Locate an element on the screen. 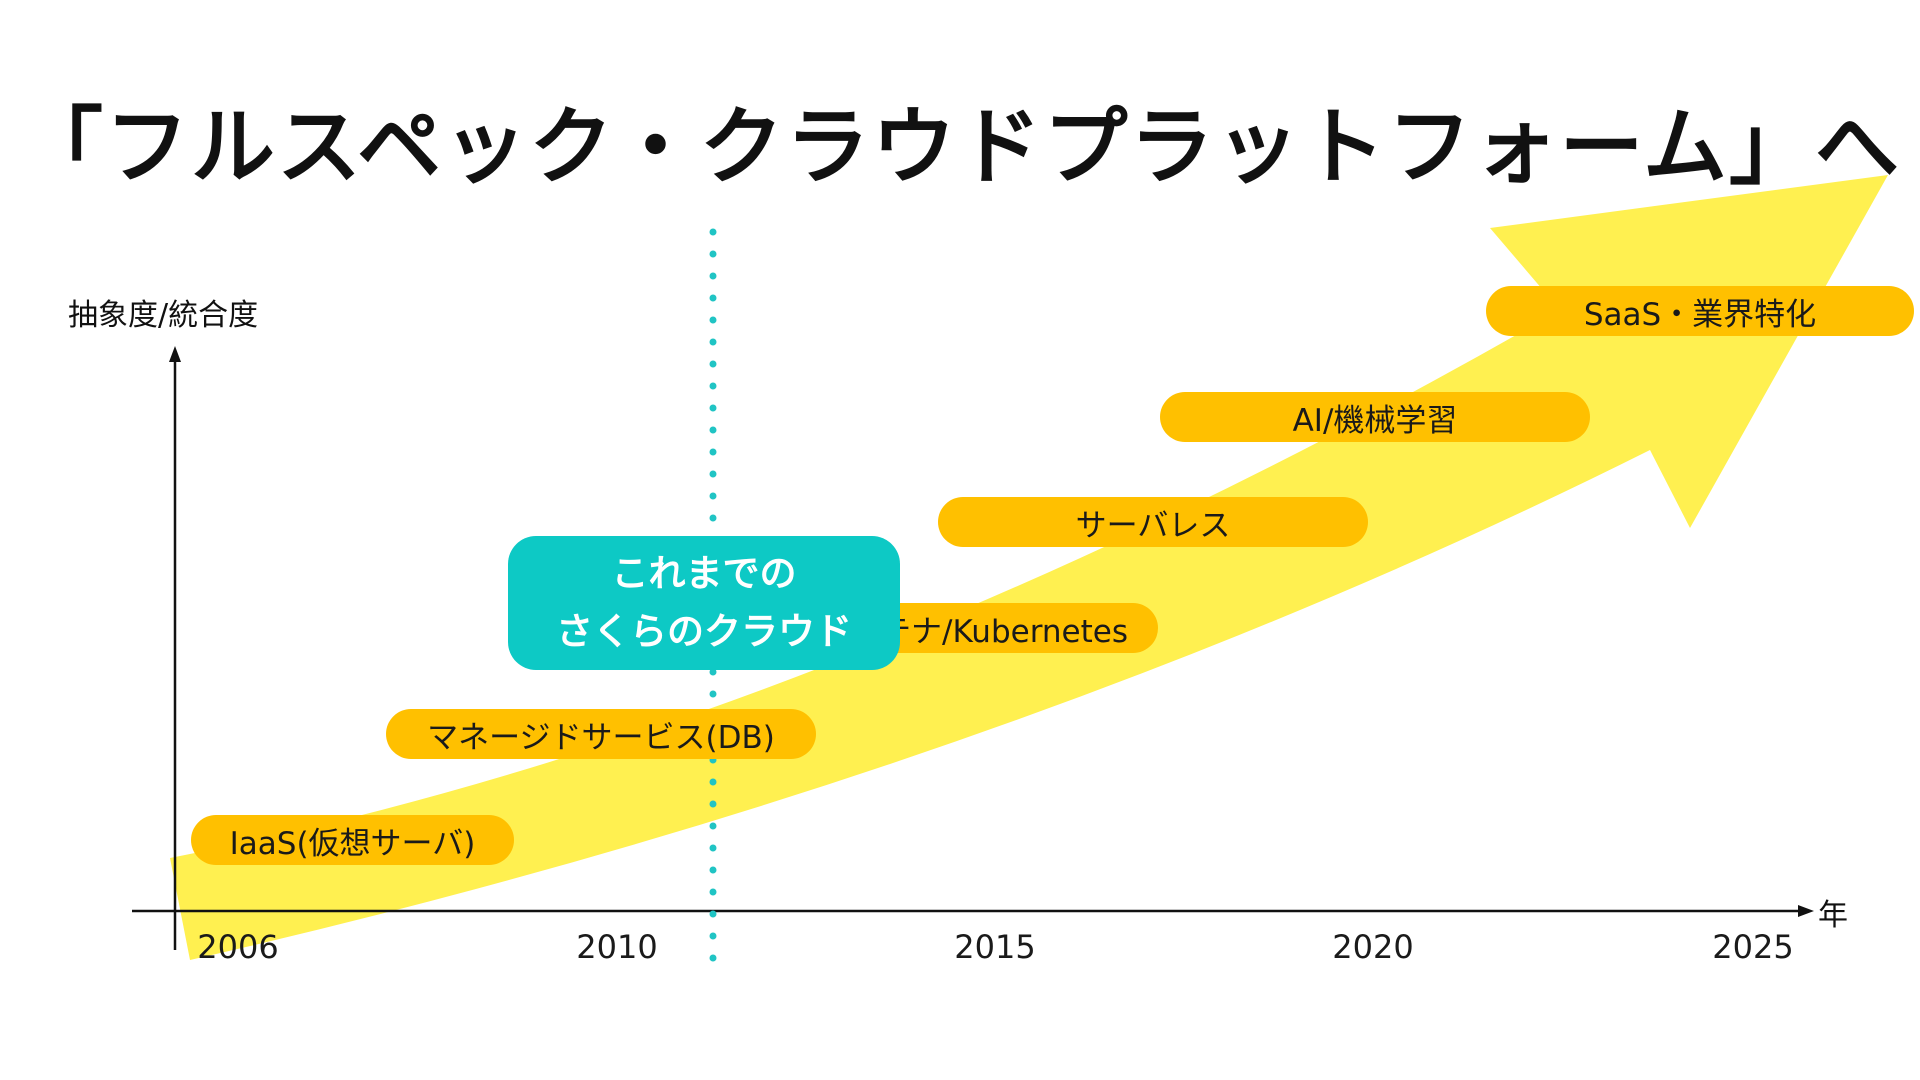 The height and width of the screenshot is (1080, 1920). x-tick-label: 2010 is located at coordinates (617, 947).